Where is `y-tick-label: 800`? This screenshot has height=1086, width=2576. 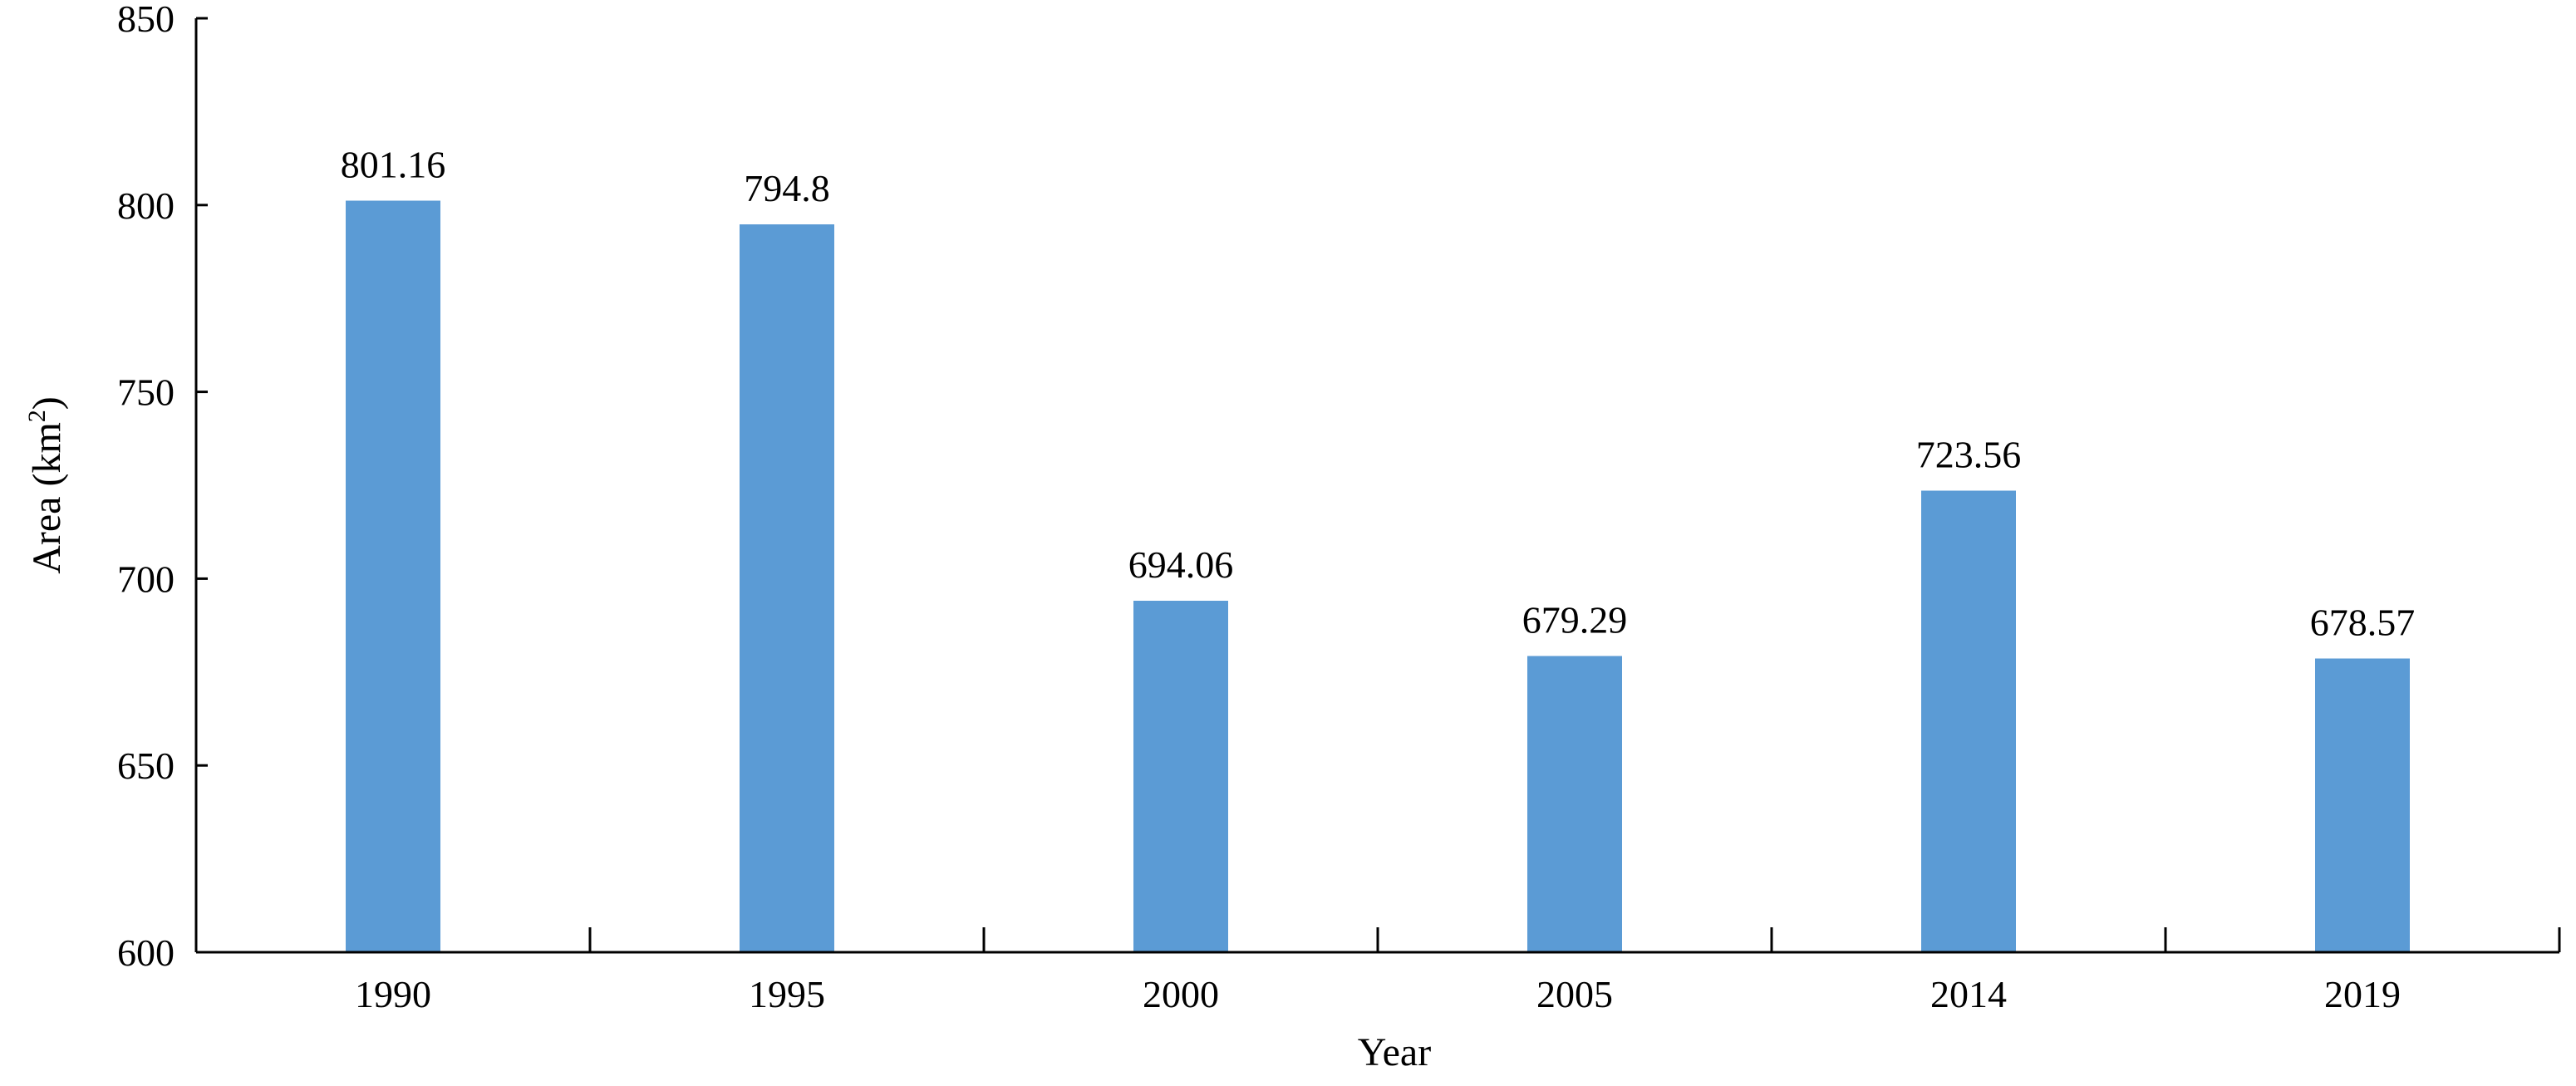 y-tick-label: 800 is located at coordinates (146, 205).